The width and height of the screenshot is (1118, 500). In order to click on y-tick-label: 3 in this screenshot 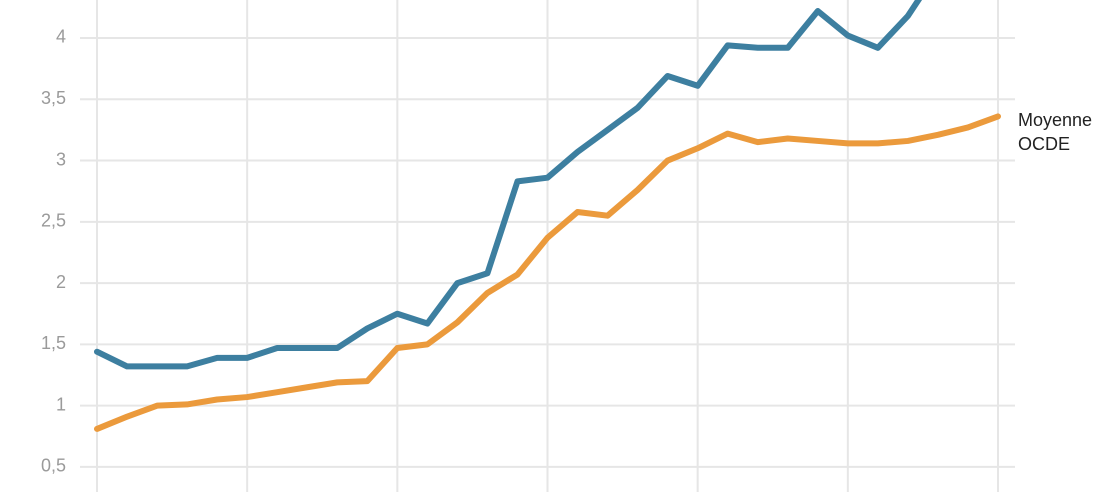, I will do `click(61, 159)`.